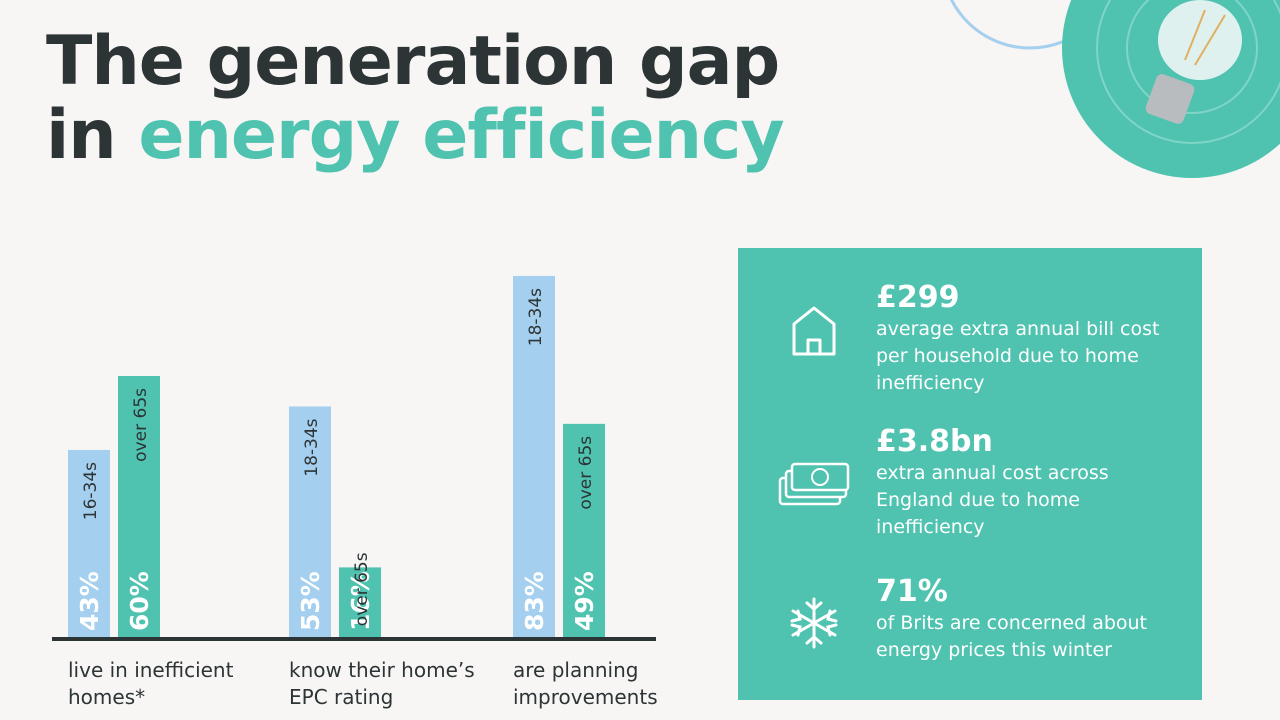 Image resolution: width=1280 pixels, height=720 pixels. Describe the element at coordinates (534, 601) in the screenshot. I see `value-label: 83%` at that location.